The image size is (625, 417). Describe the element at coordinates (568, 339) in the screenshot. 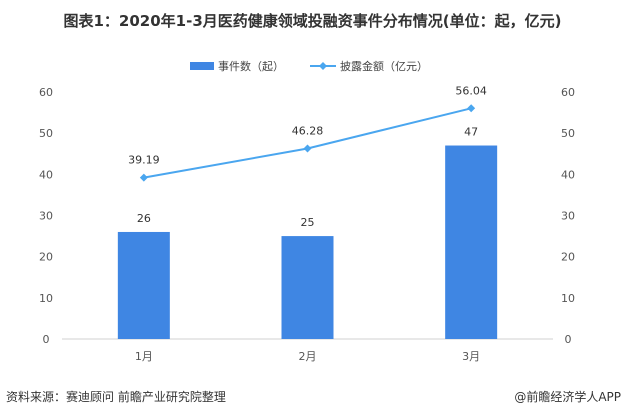

I see `y-right-tick-label: 0` at that location.